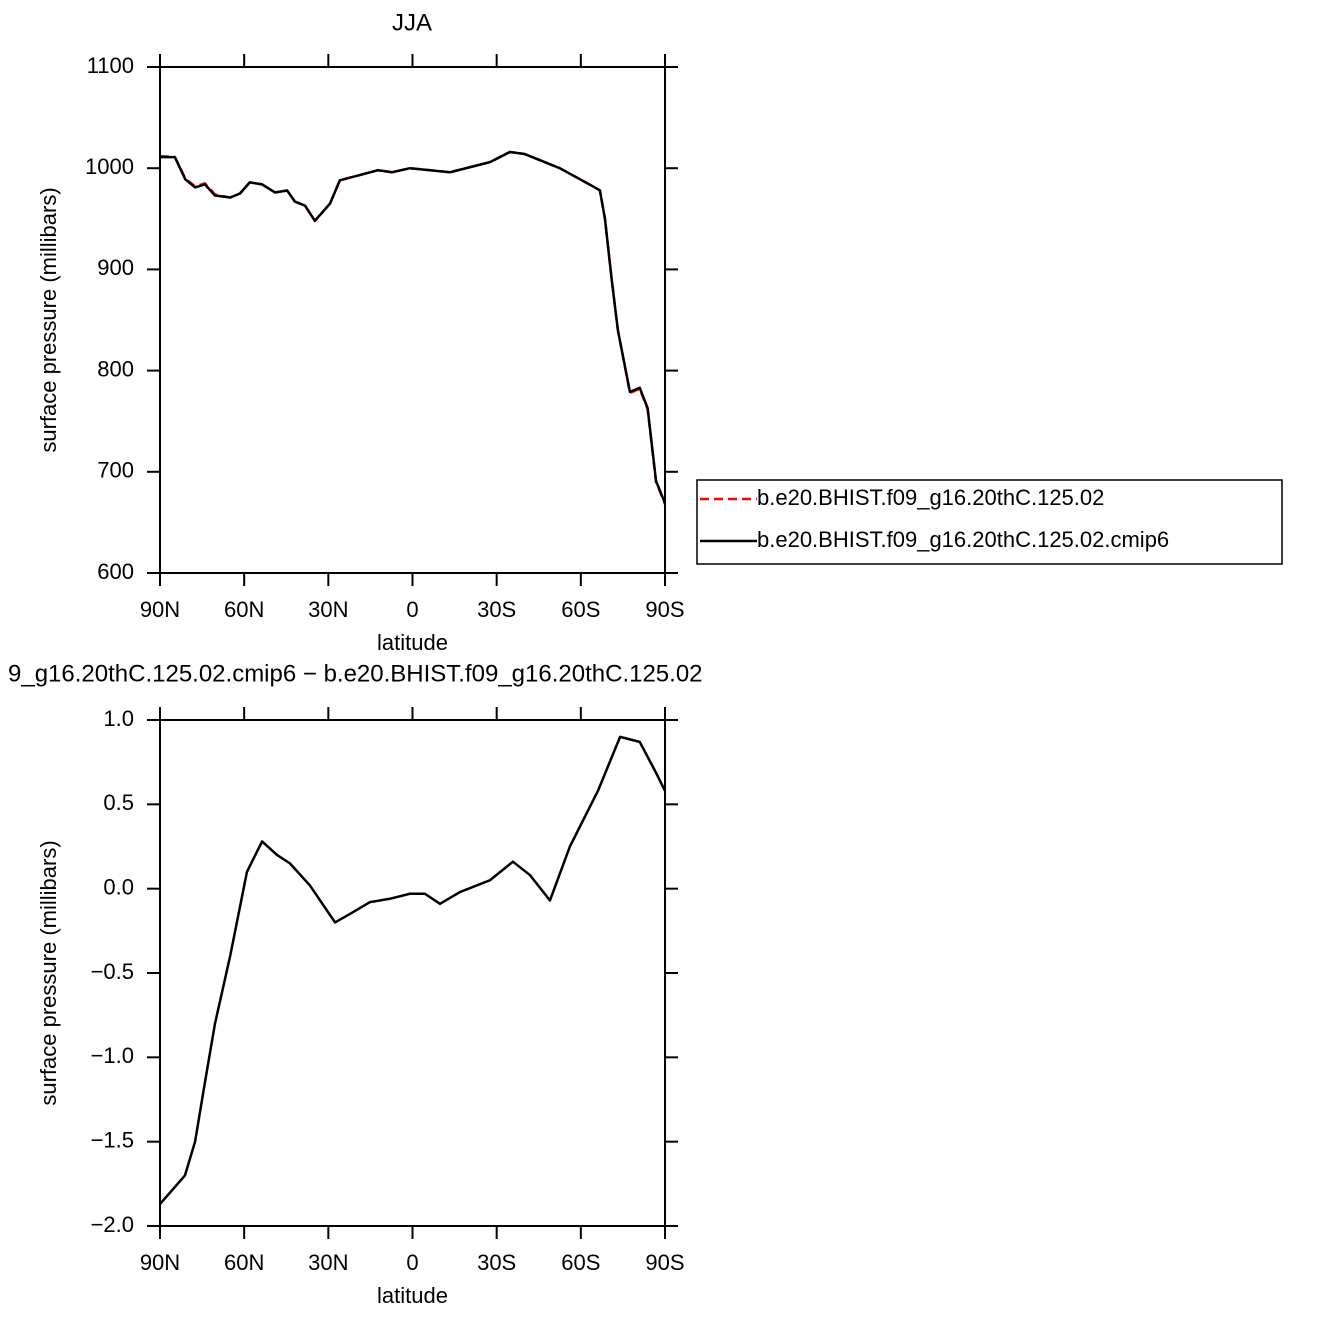  I want to click on y-tick-label: 1100, so click(110, 65).